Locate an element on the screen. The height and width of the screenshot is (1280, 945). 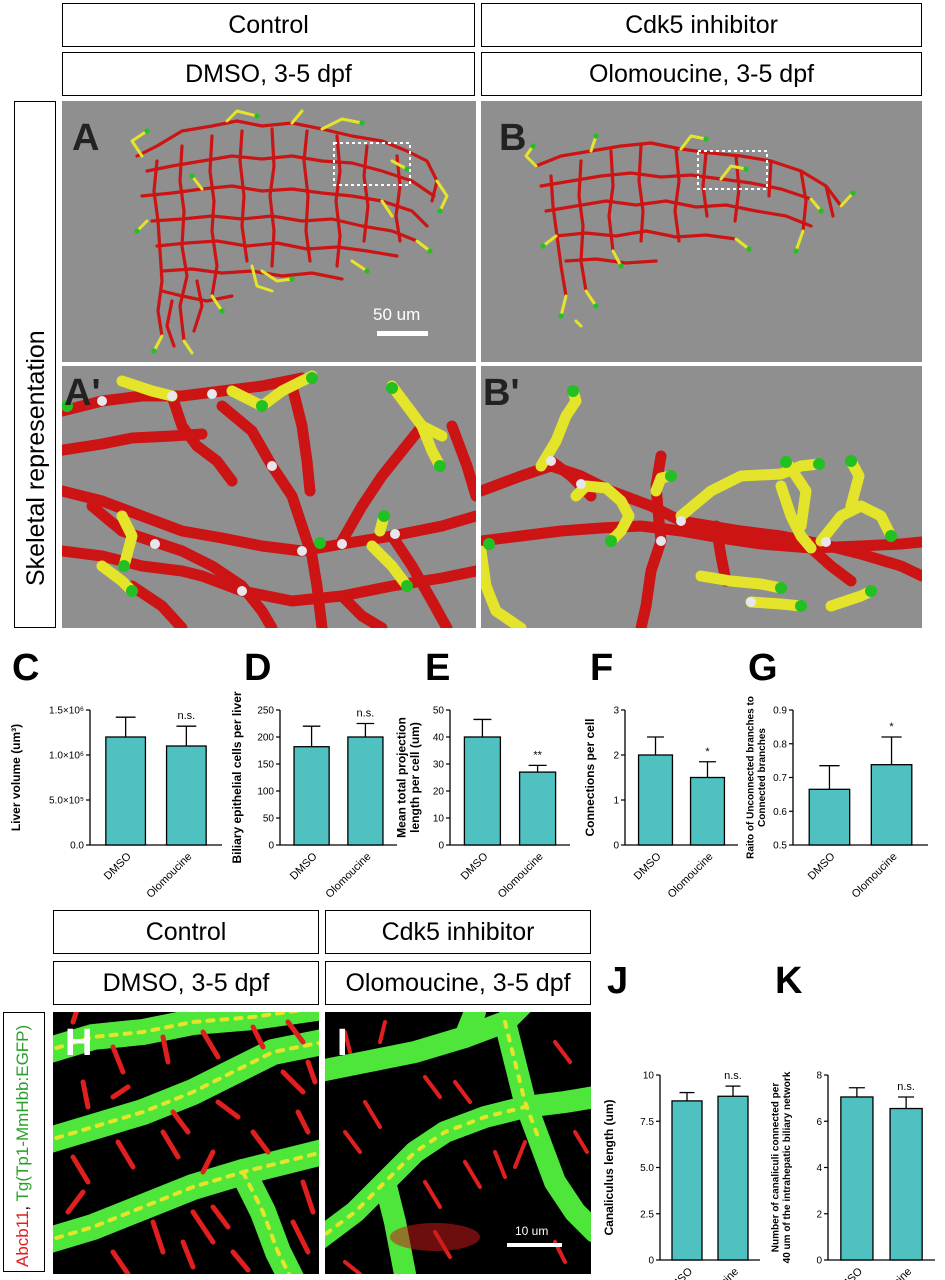
y-tick-label: 5.0×10⁵ is located at coordinates (66, 801).